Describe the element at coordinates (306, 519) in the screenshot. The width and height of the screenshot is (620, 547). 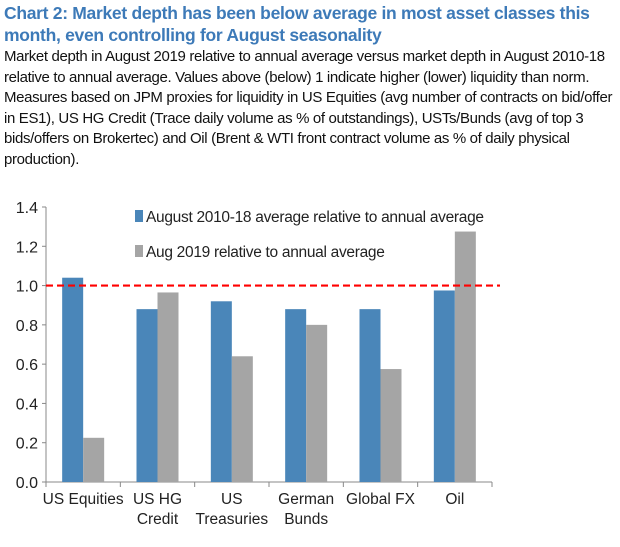
I see `x-tick-label: Bunds` at that location.